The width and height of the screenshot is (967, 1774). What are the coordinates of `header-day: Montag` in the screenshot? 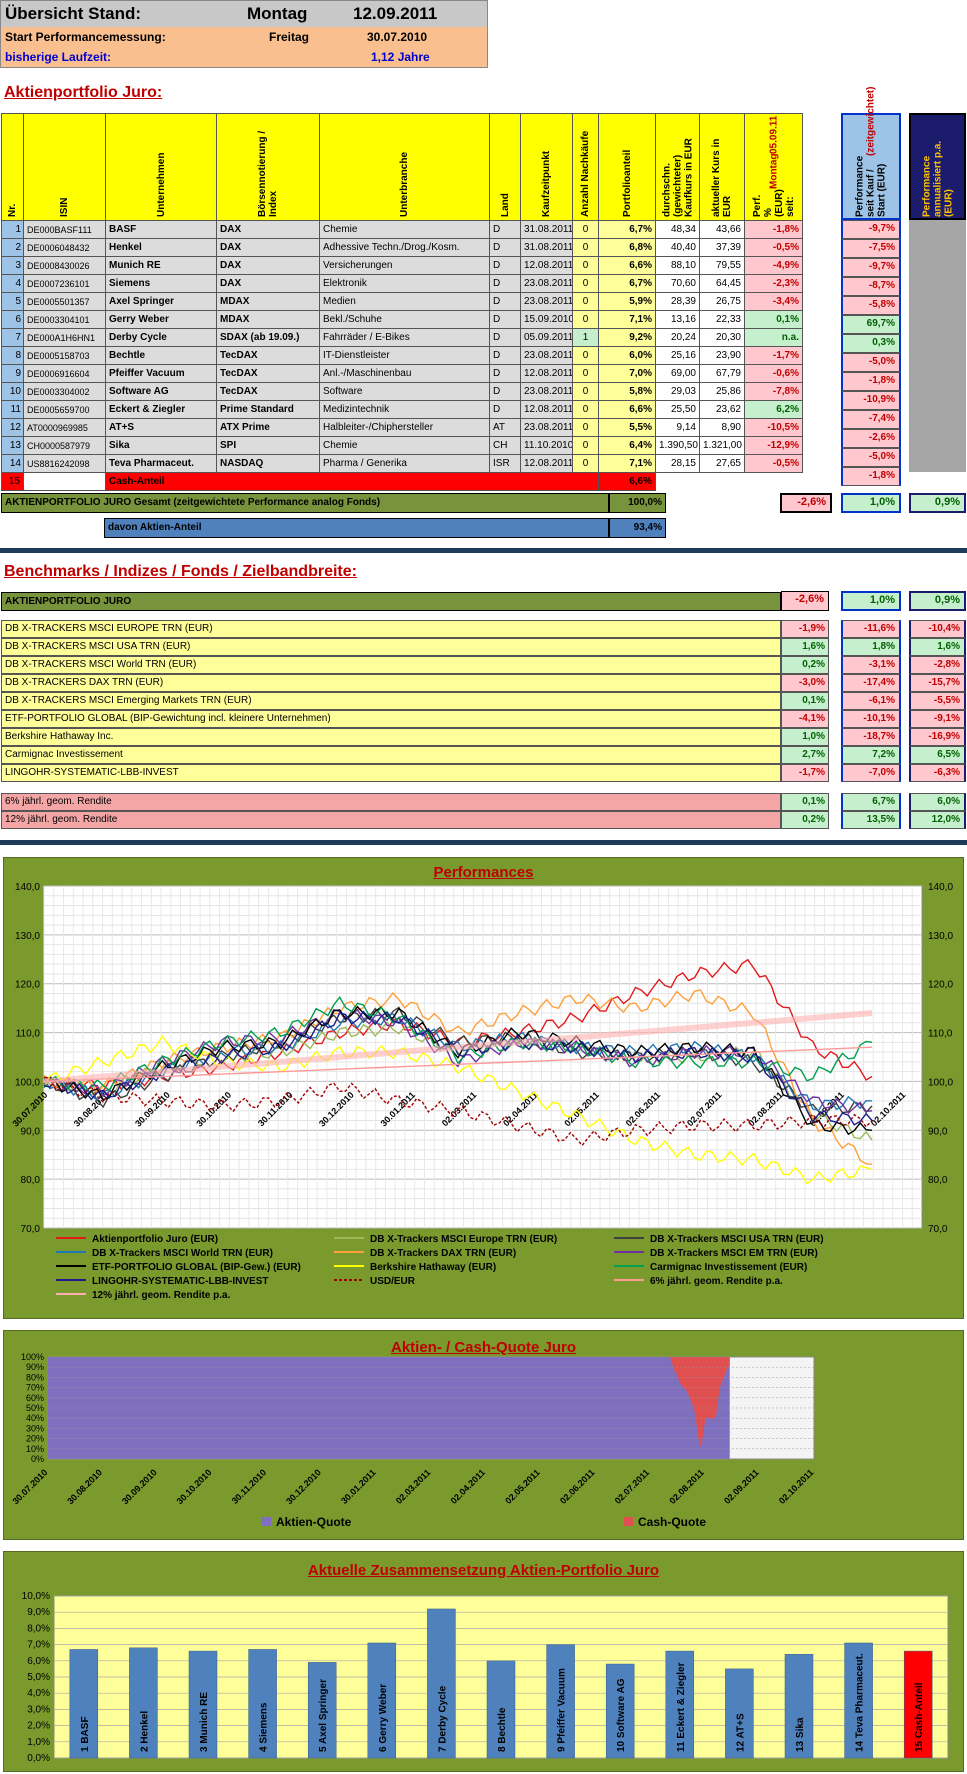 It's located at (277, 13).